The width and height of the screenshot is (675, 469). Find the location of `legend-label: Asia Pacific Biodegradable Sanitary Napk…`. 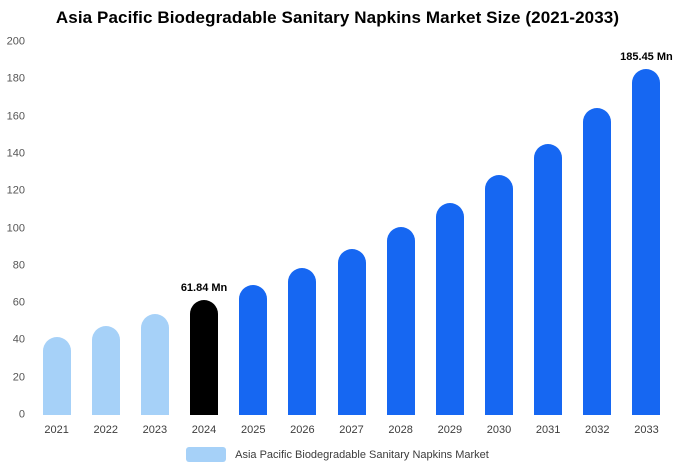

legend-label: Asia Pacific Biodegradable Sanitary Napk… is located at coordinates (362, 454).